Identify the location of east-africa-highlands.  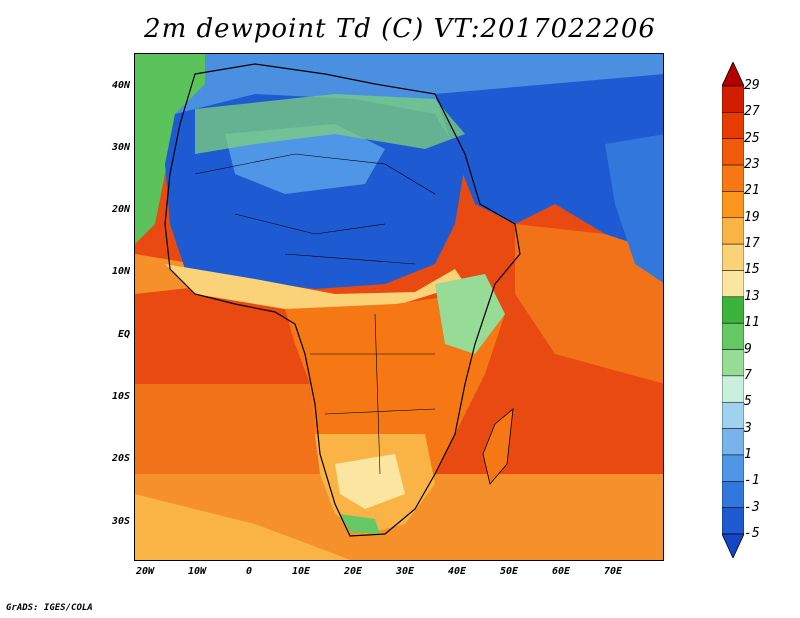
(470, 314).